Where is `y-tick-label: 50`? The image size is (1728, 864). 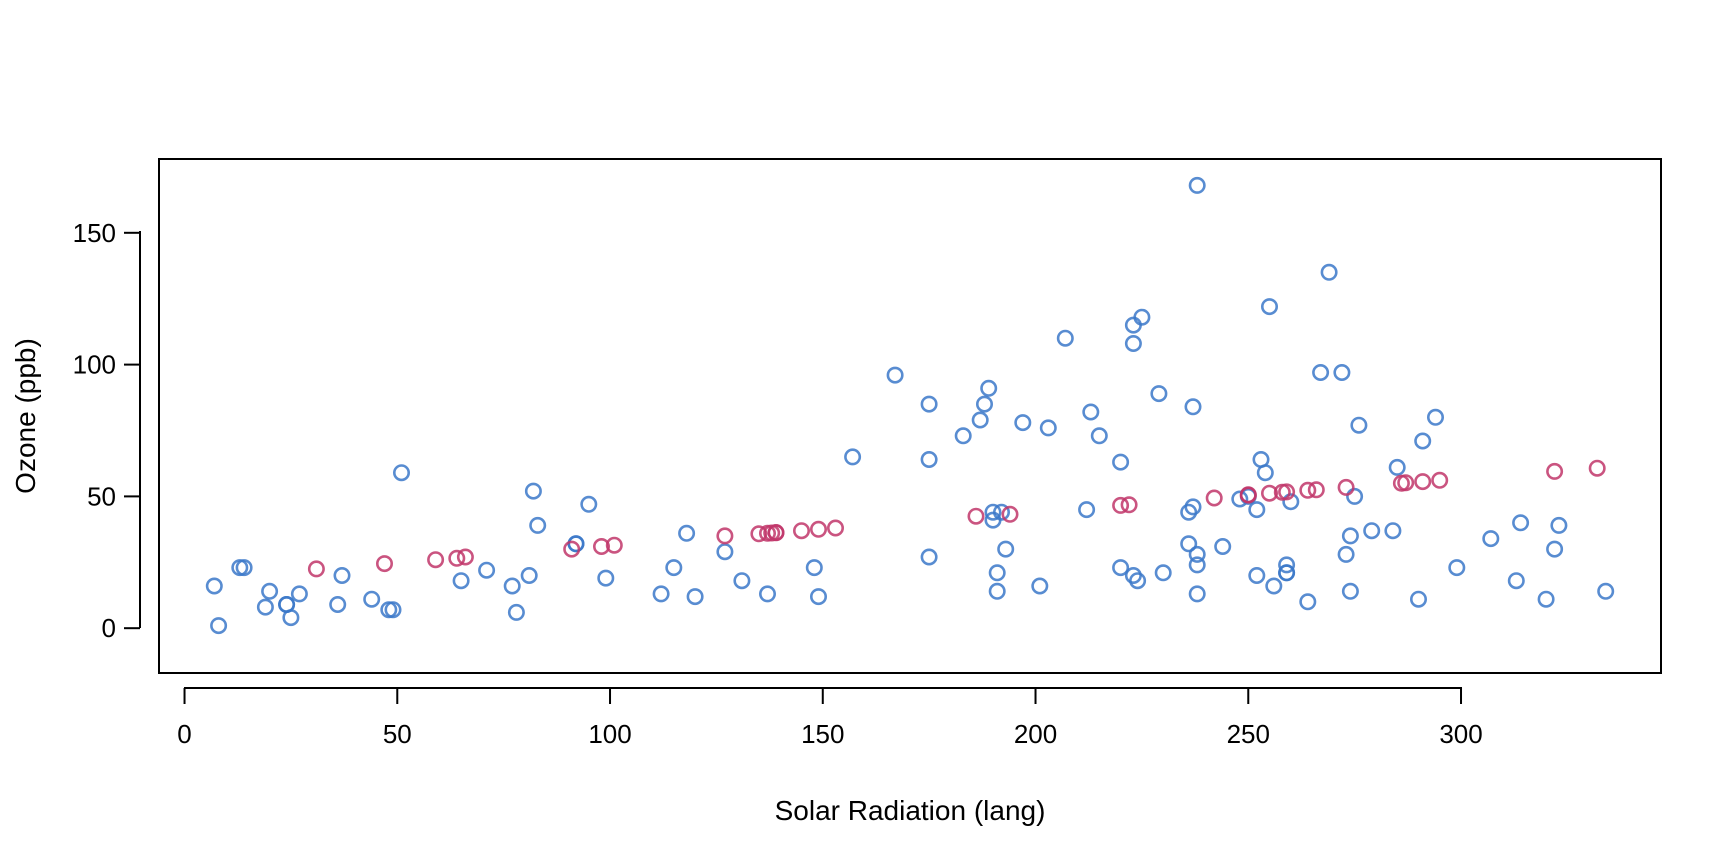 y-tick-label: 50 is located at coordinates (101, 496).